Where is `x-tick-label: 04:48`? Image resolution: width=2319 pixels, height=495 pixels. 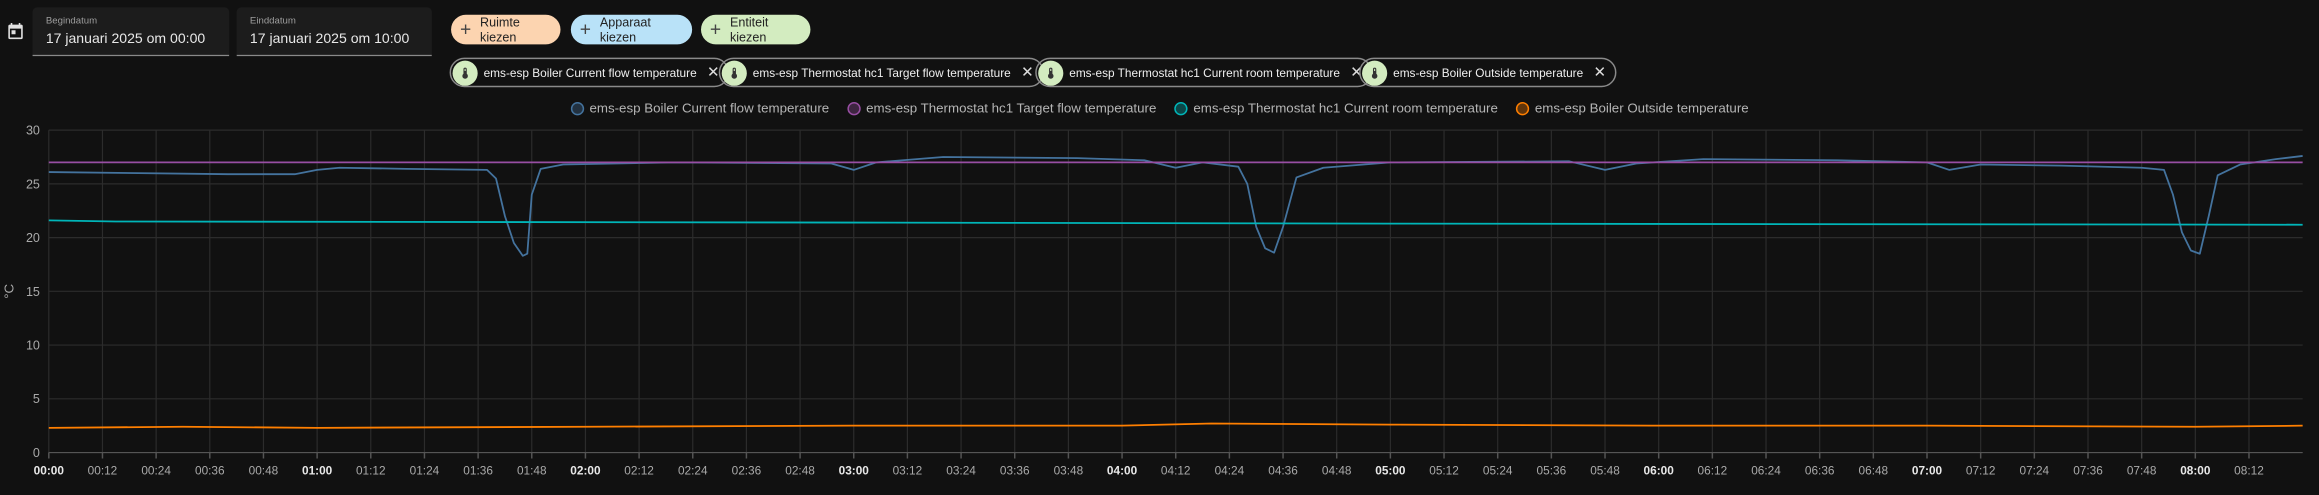 x-tick-label: 04:48 is located at coordinates (1337, 471).